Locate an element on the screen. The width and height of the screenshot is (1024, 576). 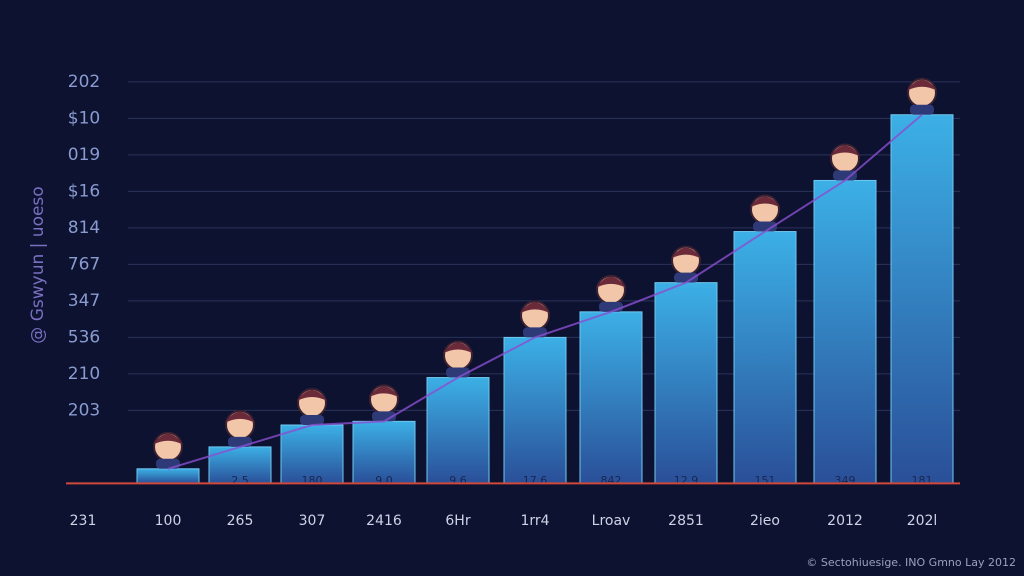
x-tick-label: 2012 is located at coordinates (845, 521).